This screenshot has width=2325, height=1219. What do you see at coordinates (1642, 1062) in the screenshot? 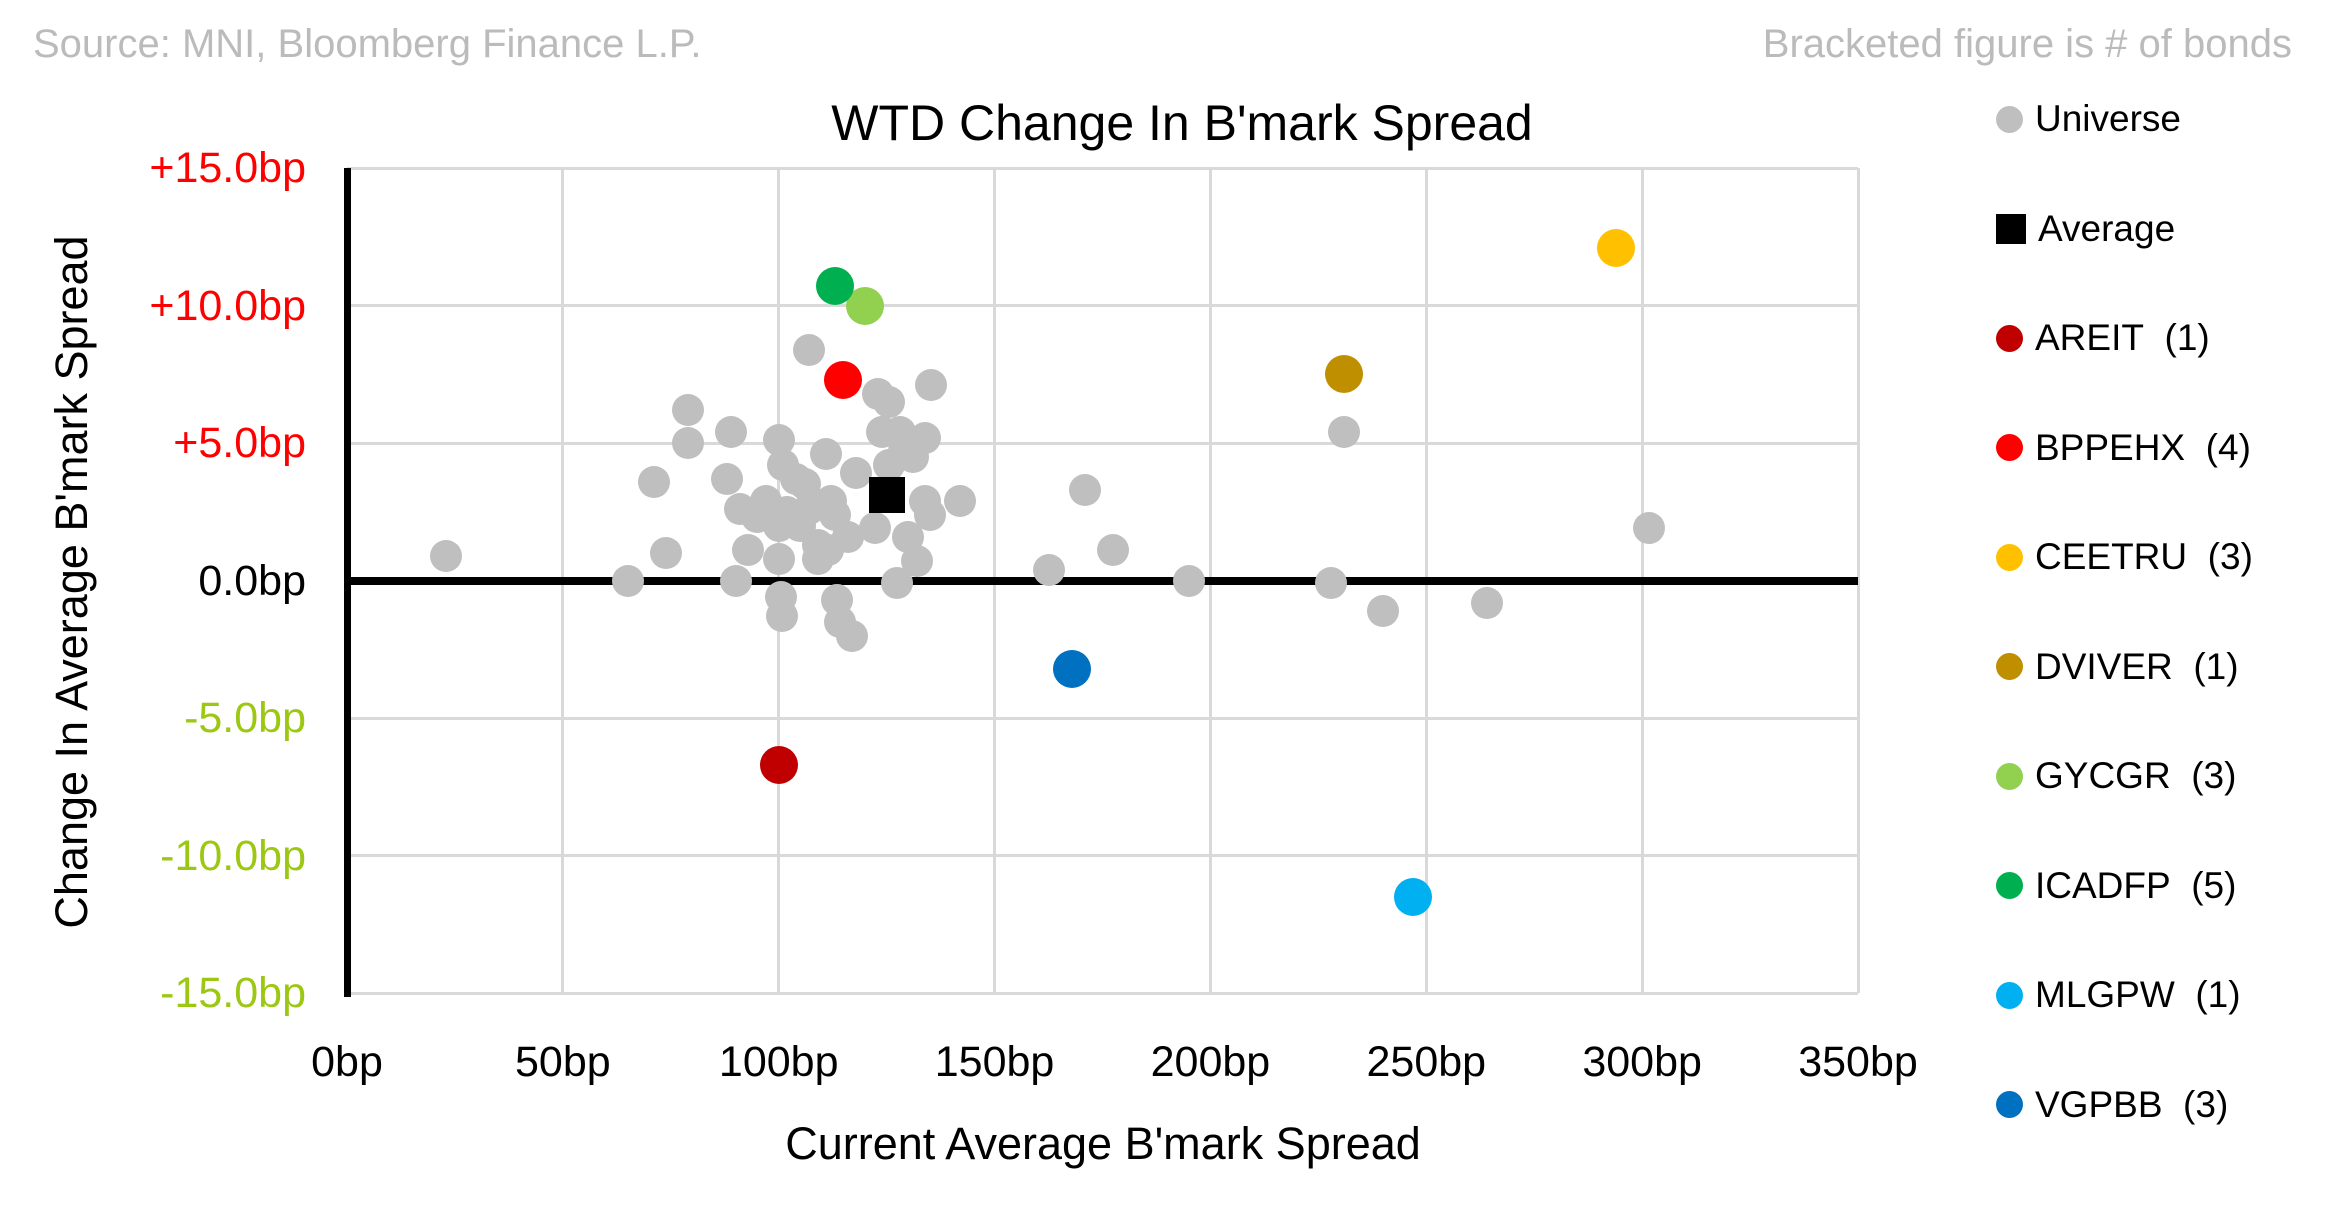
I see `x-tick-label: 300bp` at bounding box center [1642, 1062].